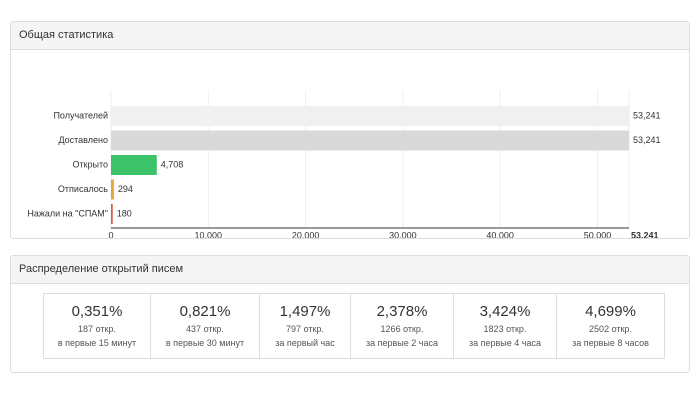  I want to click on open-count: 797 откр., so click(305, 329).